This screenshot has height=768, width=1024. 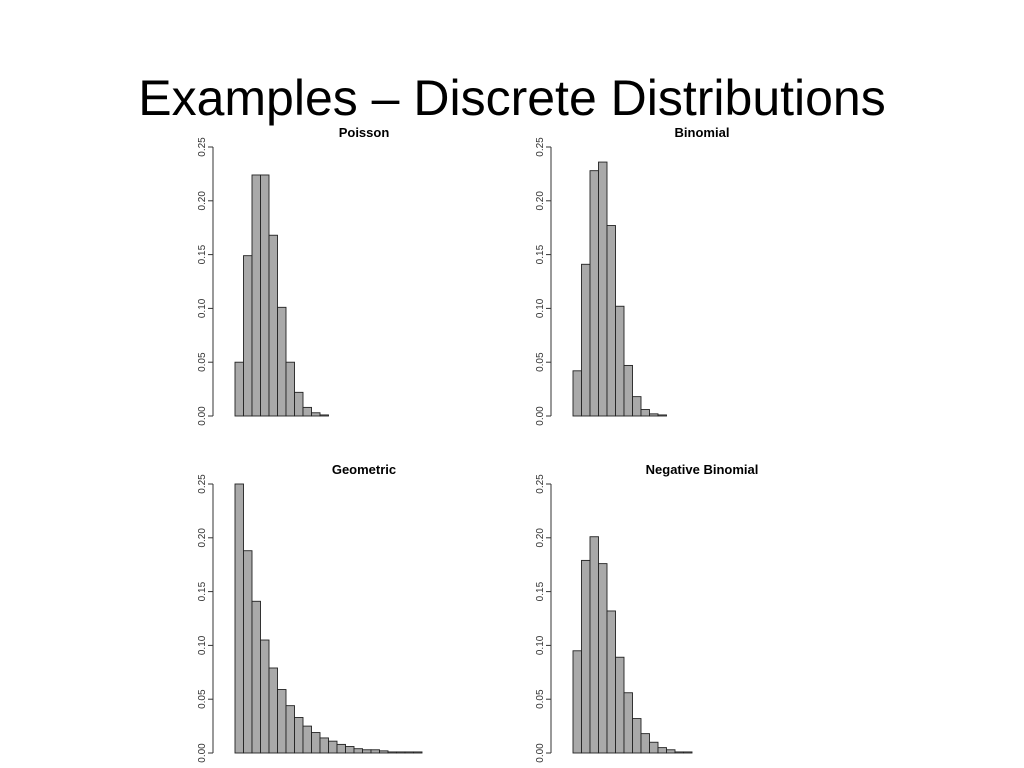 I want to click on poisson-y-tick-label: 0.05, so click(x=202, y=362).